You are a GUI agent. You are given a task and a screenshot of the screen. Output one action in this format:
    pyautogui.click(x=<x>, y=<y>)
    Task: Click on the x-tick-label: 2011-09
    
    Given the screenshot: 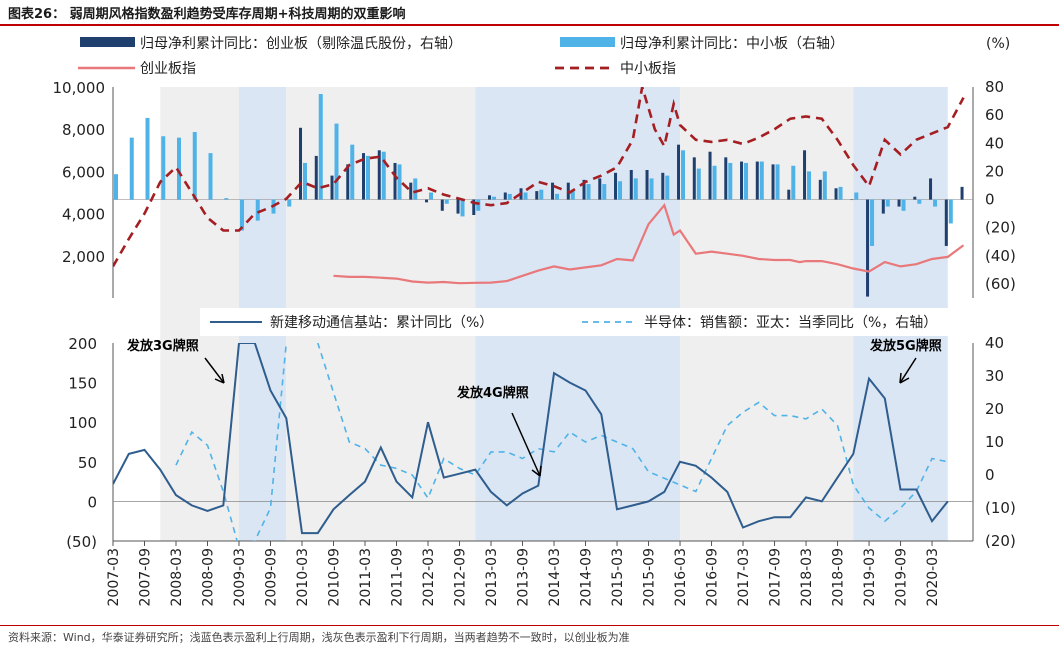 What is the action you would take?
    pyautogui.click(x=398, y=577)
    